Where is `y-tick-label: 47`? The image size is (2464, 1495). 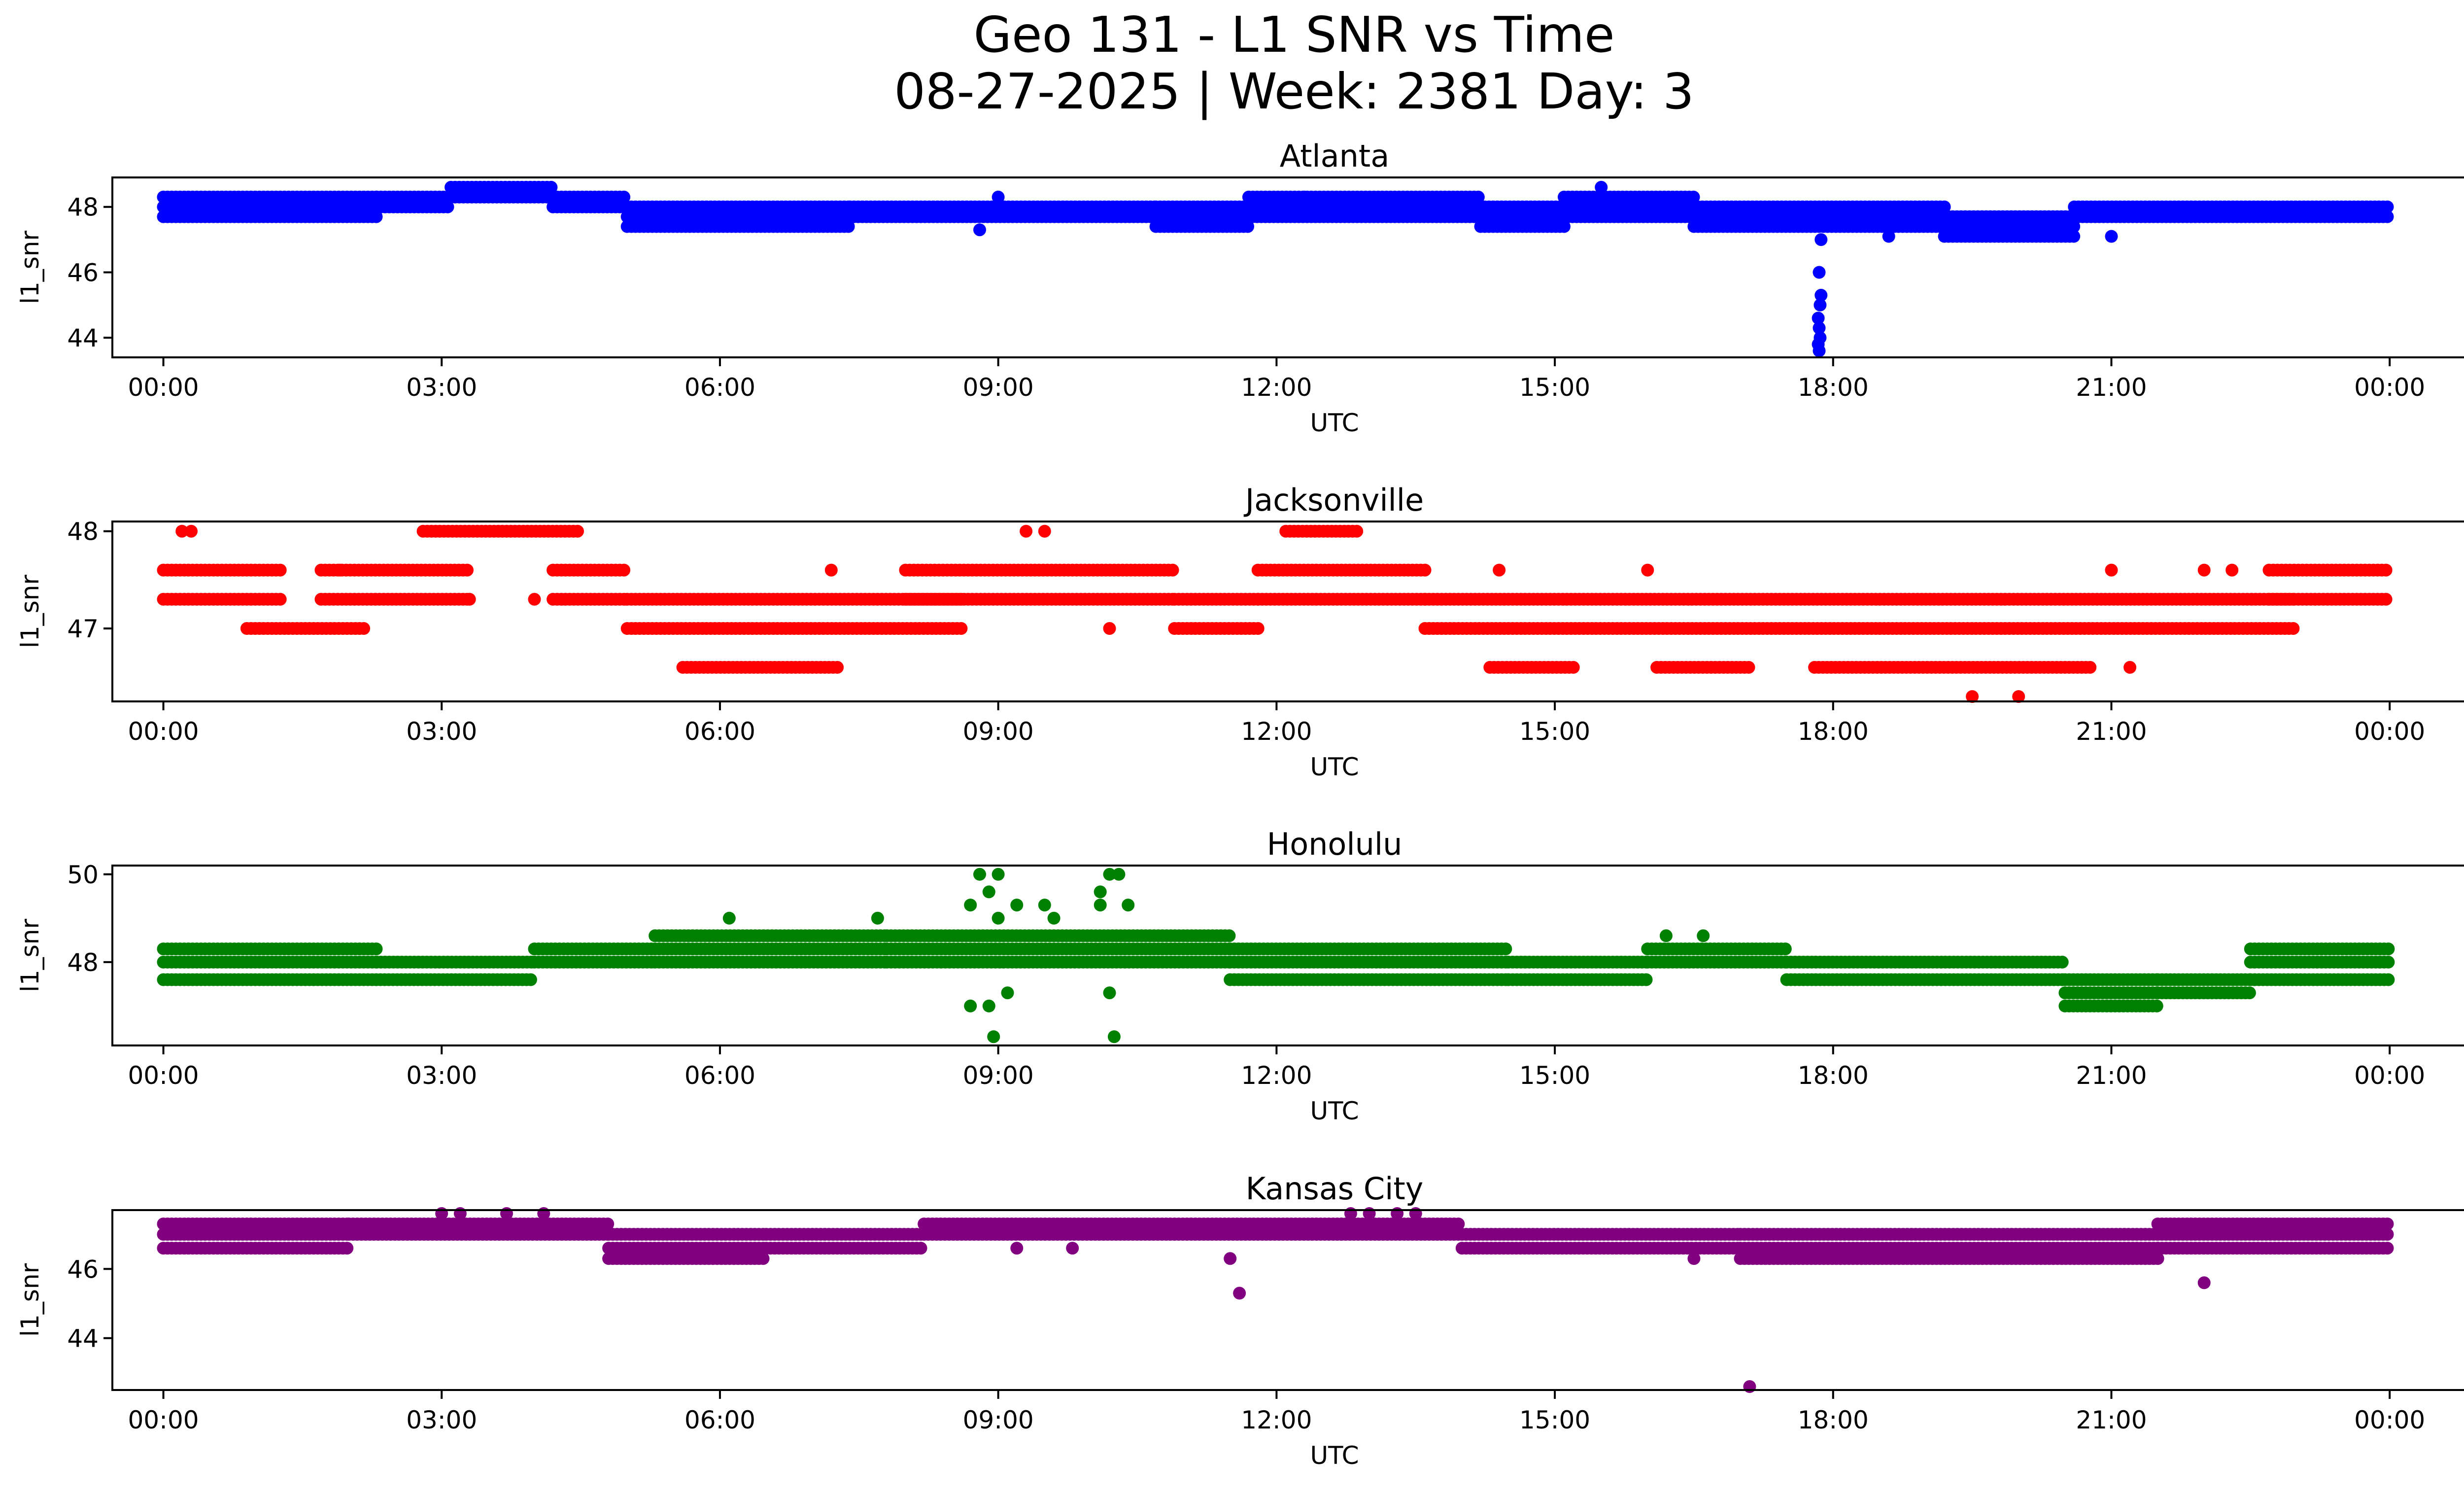
y-tick-label: 47 is located at coordinates (83, 629).